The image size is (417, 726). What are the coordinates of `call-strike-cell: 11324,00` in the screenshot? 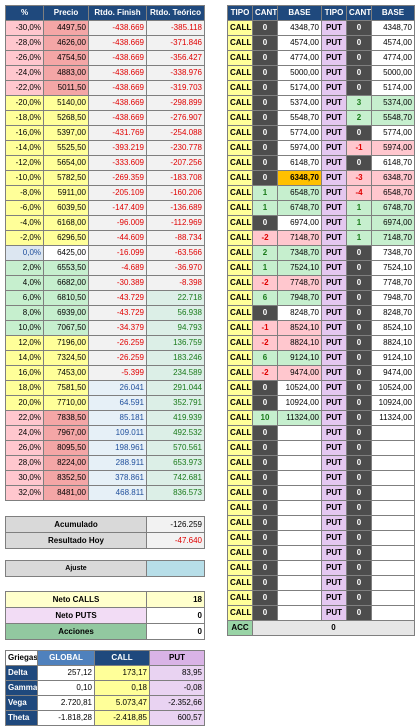 It's located at (299, 418).